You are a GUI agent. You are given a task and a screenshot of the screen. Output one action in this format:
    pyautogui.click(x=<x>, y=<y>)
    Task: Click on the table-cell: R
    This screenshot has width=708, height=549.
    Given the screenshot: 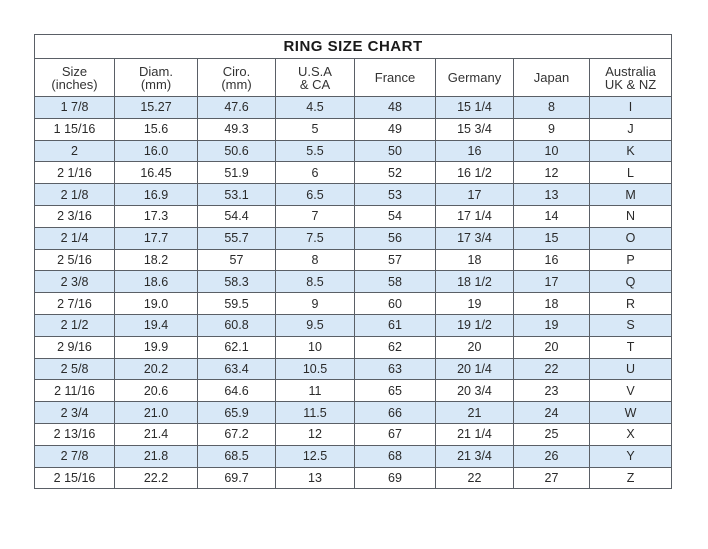 What is the action you would take?
    pyautogui.click(x=630, y=303)
    